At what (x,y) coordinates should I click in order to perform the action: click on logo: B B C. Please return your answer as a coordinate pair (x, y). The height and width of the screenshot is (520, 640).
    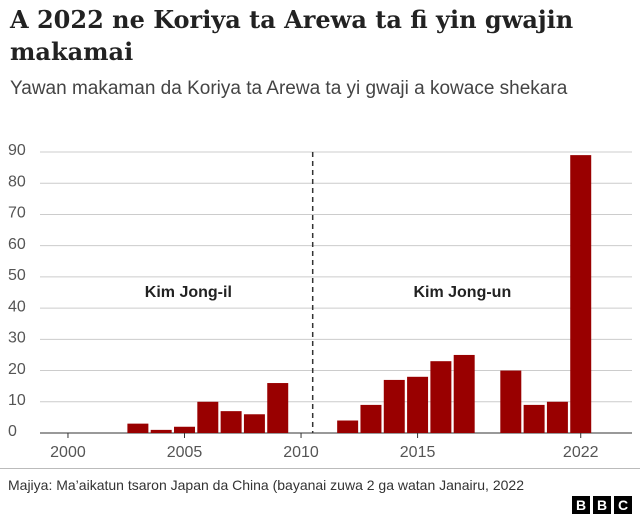
    Looking at the image, I should click on (602, 505).